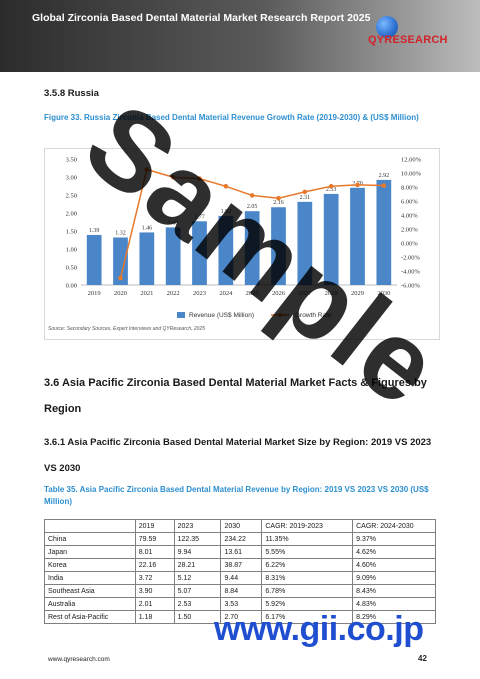 The height and width of the screenshot is (679, 480). Describe the element at coordinates (319, 629) in the screenshot. I see `gii-watermark: www.gii.co.jp` at that location.